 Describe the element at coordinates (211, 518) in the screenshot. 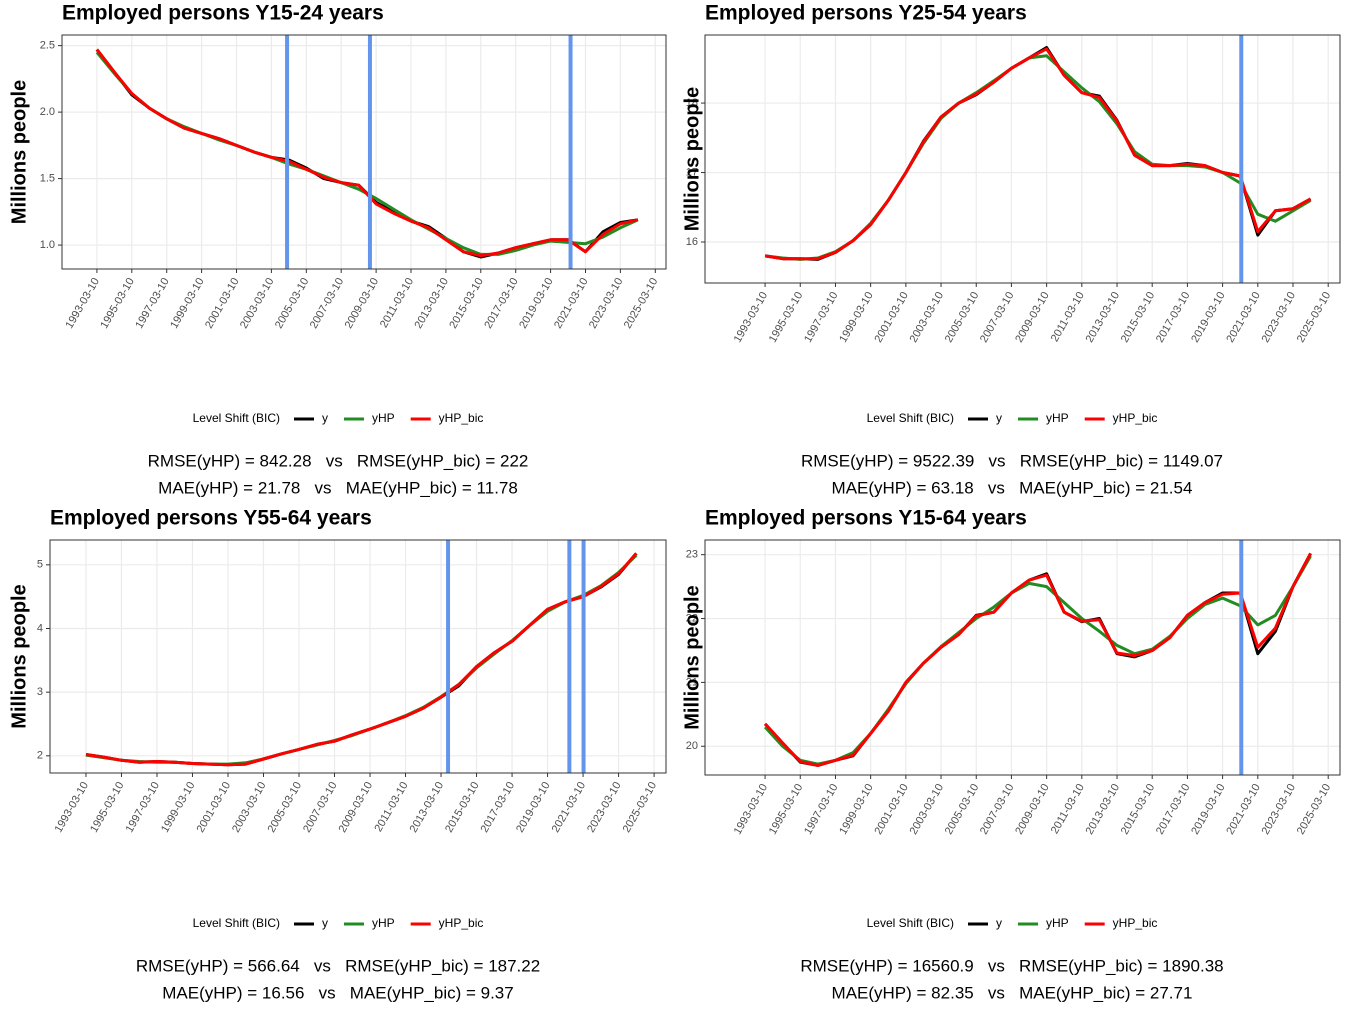

I see `chart-title: Employed persons Y55-64 years` at that location.